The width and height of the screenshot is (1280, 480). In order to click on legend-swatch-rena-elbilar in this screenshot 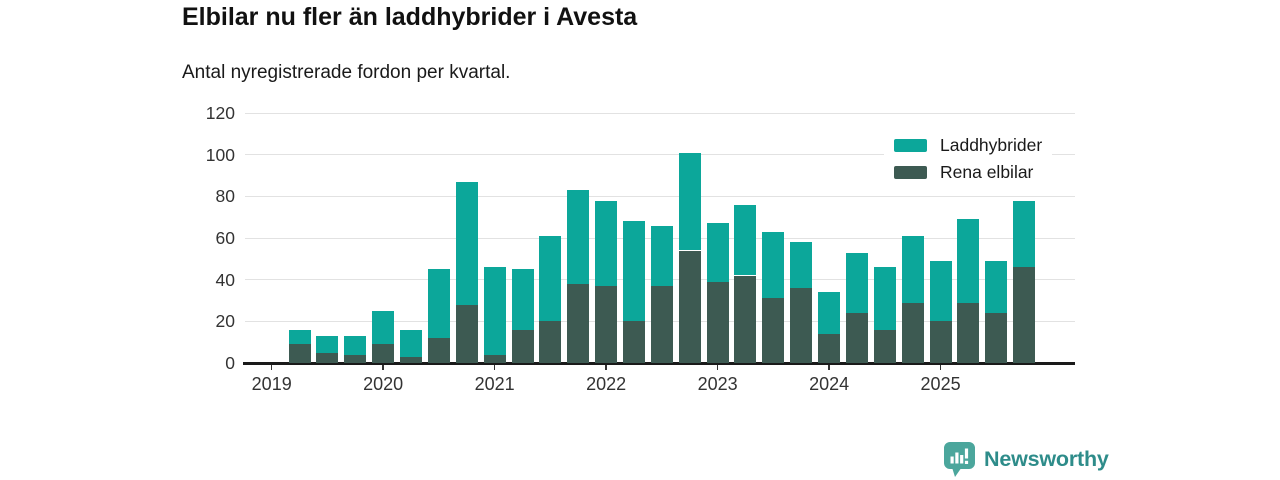, I will do `click(910, 172)`.